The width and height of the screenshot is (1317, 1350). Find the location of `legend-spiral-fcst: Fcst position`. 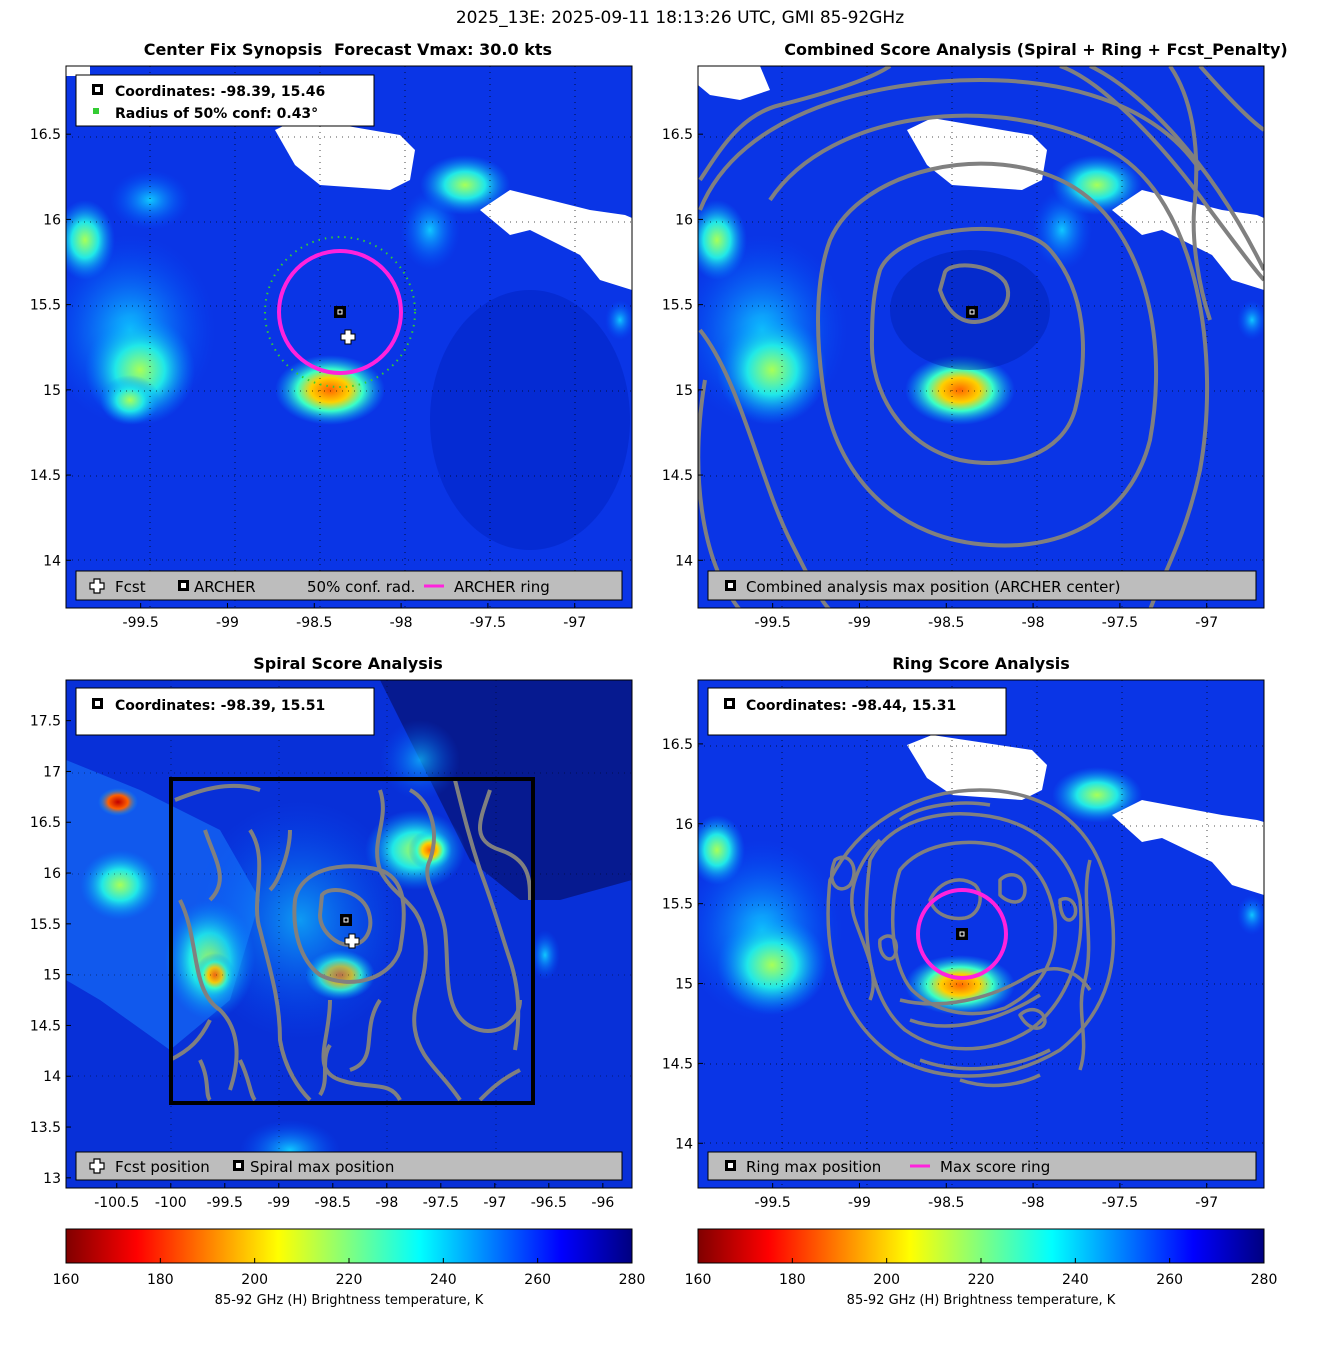

legend-spiral-fcst: Fcst position is located at coordinates (162, 1167).